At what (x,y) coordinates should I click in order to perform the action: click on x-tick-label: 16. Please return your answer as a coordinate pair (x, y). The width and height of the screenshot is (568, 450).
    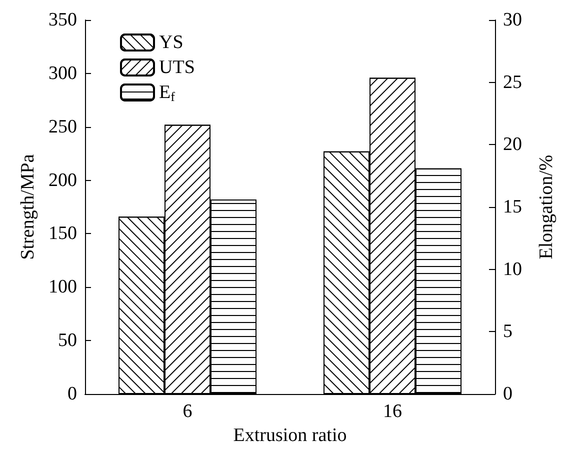
    Looking at the image, I should click on (392, 411).